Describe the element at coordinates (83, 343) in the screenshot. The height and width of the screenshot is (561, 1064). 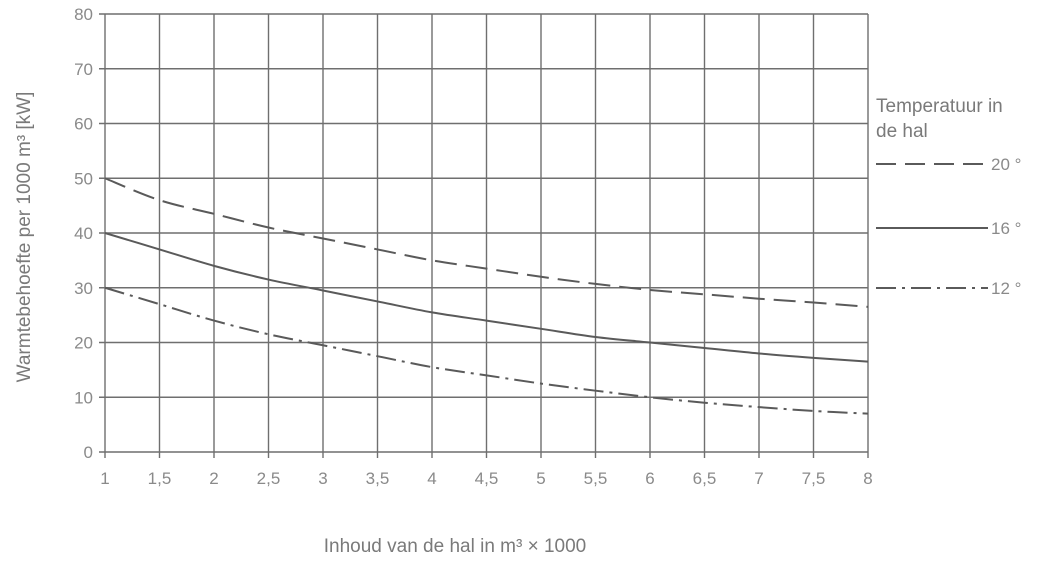
I see `y-tick-label: 20` at that location.